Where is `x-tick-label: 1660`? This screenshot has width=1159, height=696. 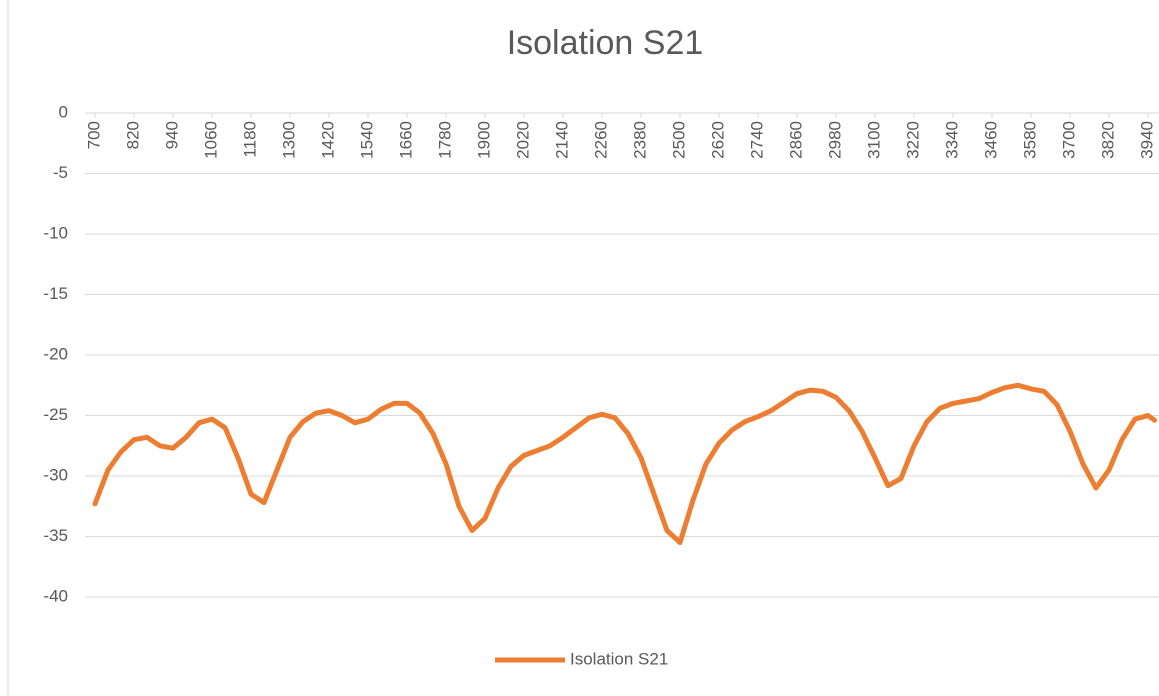 x-tick-label: 1660 is located at coordinates (405, 140).